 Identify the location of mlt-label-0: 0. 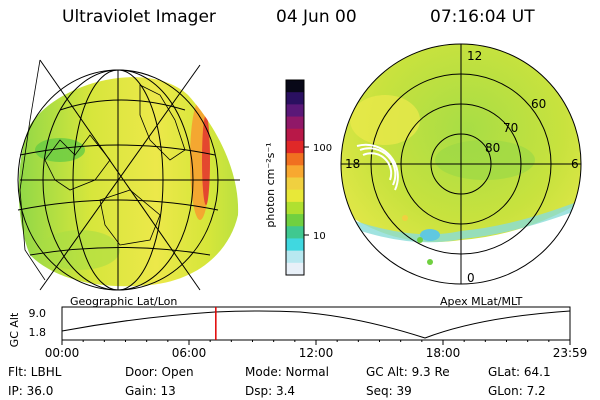
(471, 278).